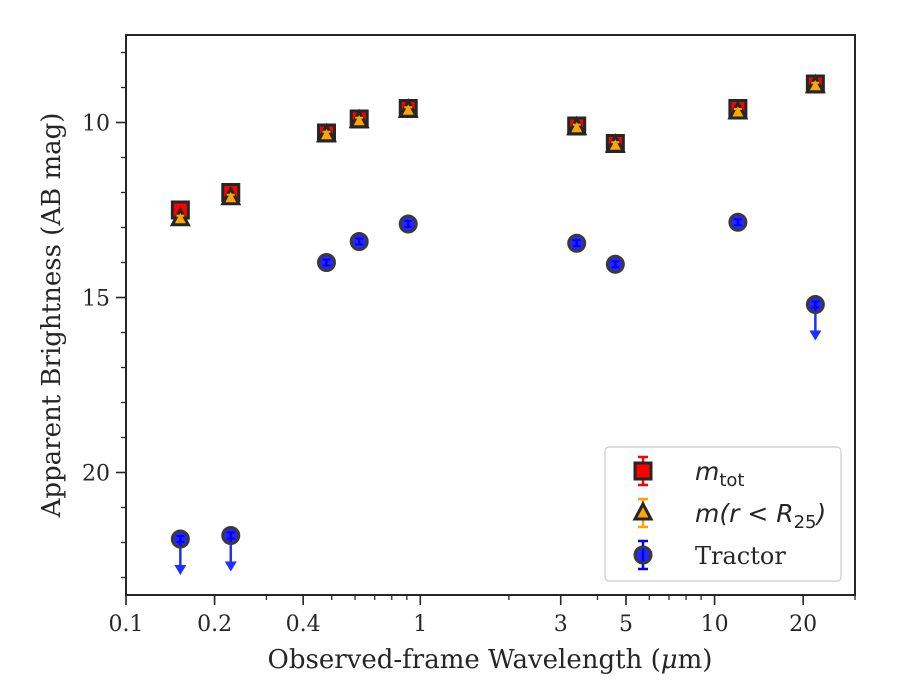 This screenshot has width=900, height=700. Describe the element at coordinates (561, 624) in the screenshot. I see `x-tick-label: 3` at that location.